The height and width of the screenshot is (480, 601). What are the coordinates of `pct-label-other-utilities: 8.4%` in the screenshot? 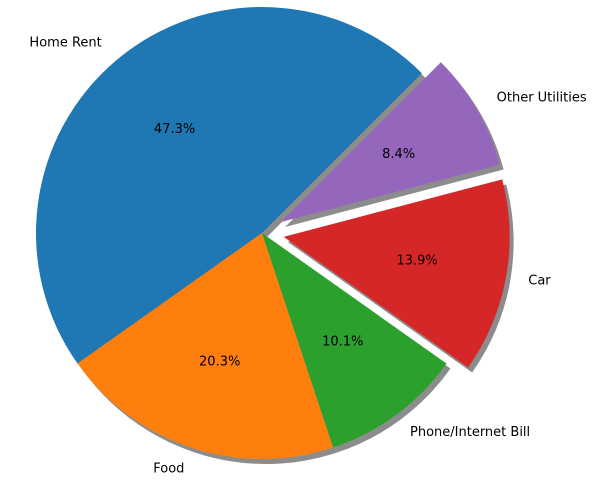 It's located at (398, 154).